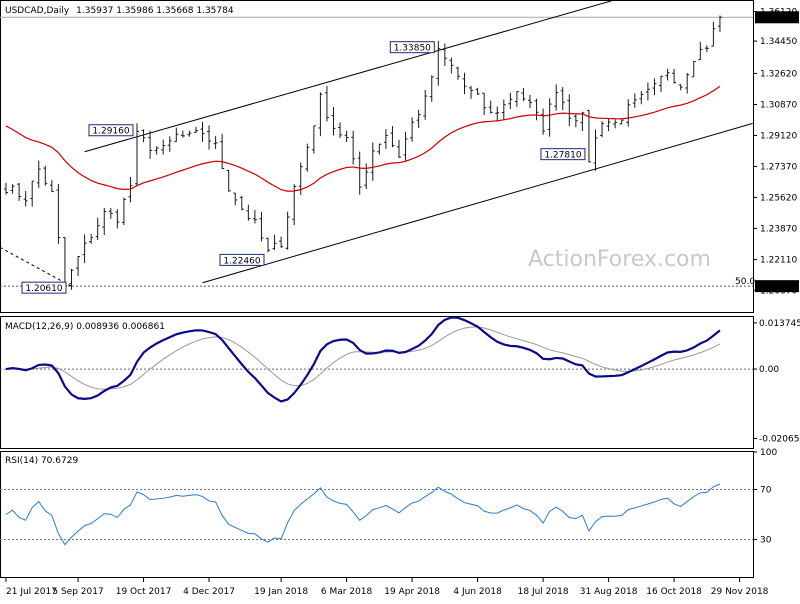  I want to click on price-axis-label: 1.27370, so click(778, 167).